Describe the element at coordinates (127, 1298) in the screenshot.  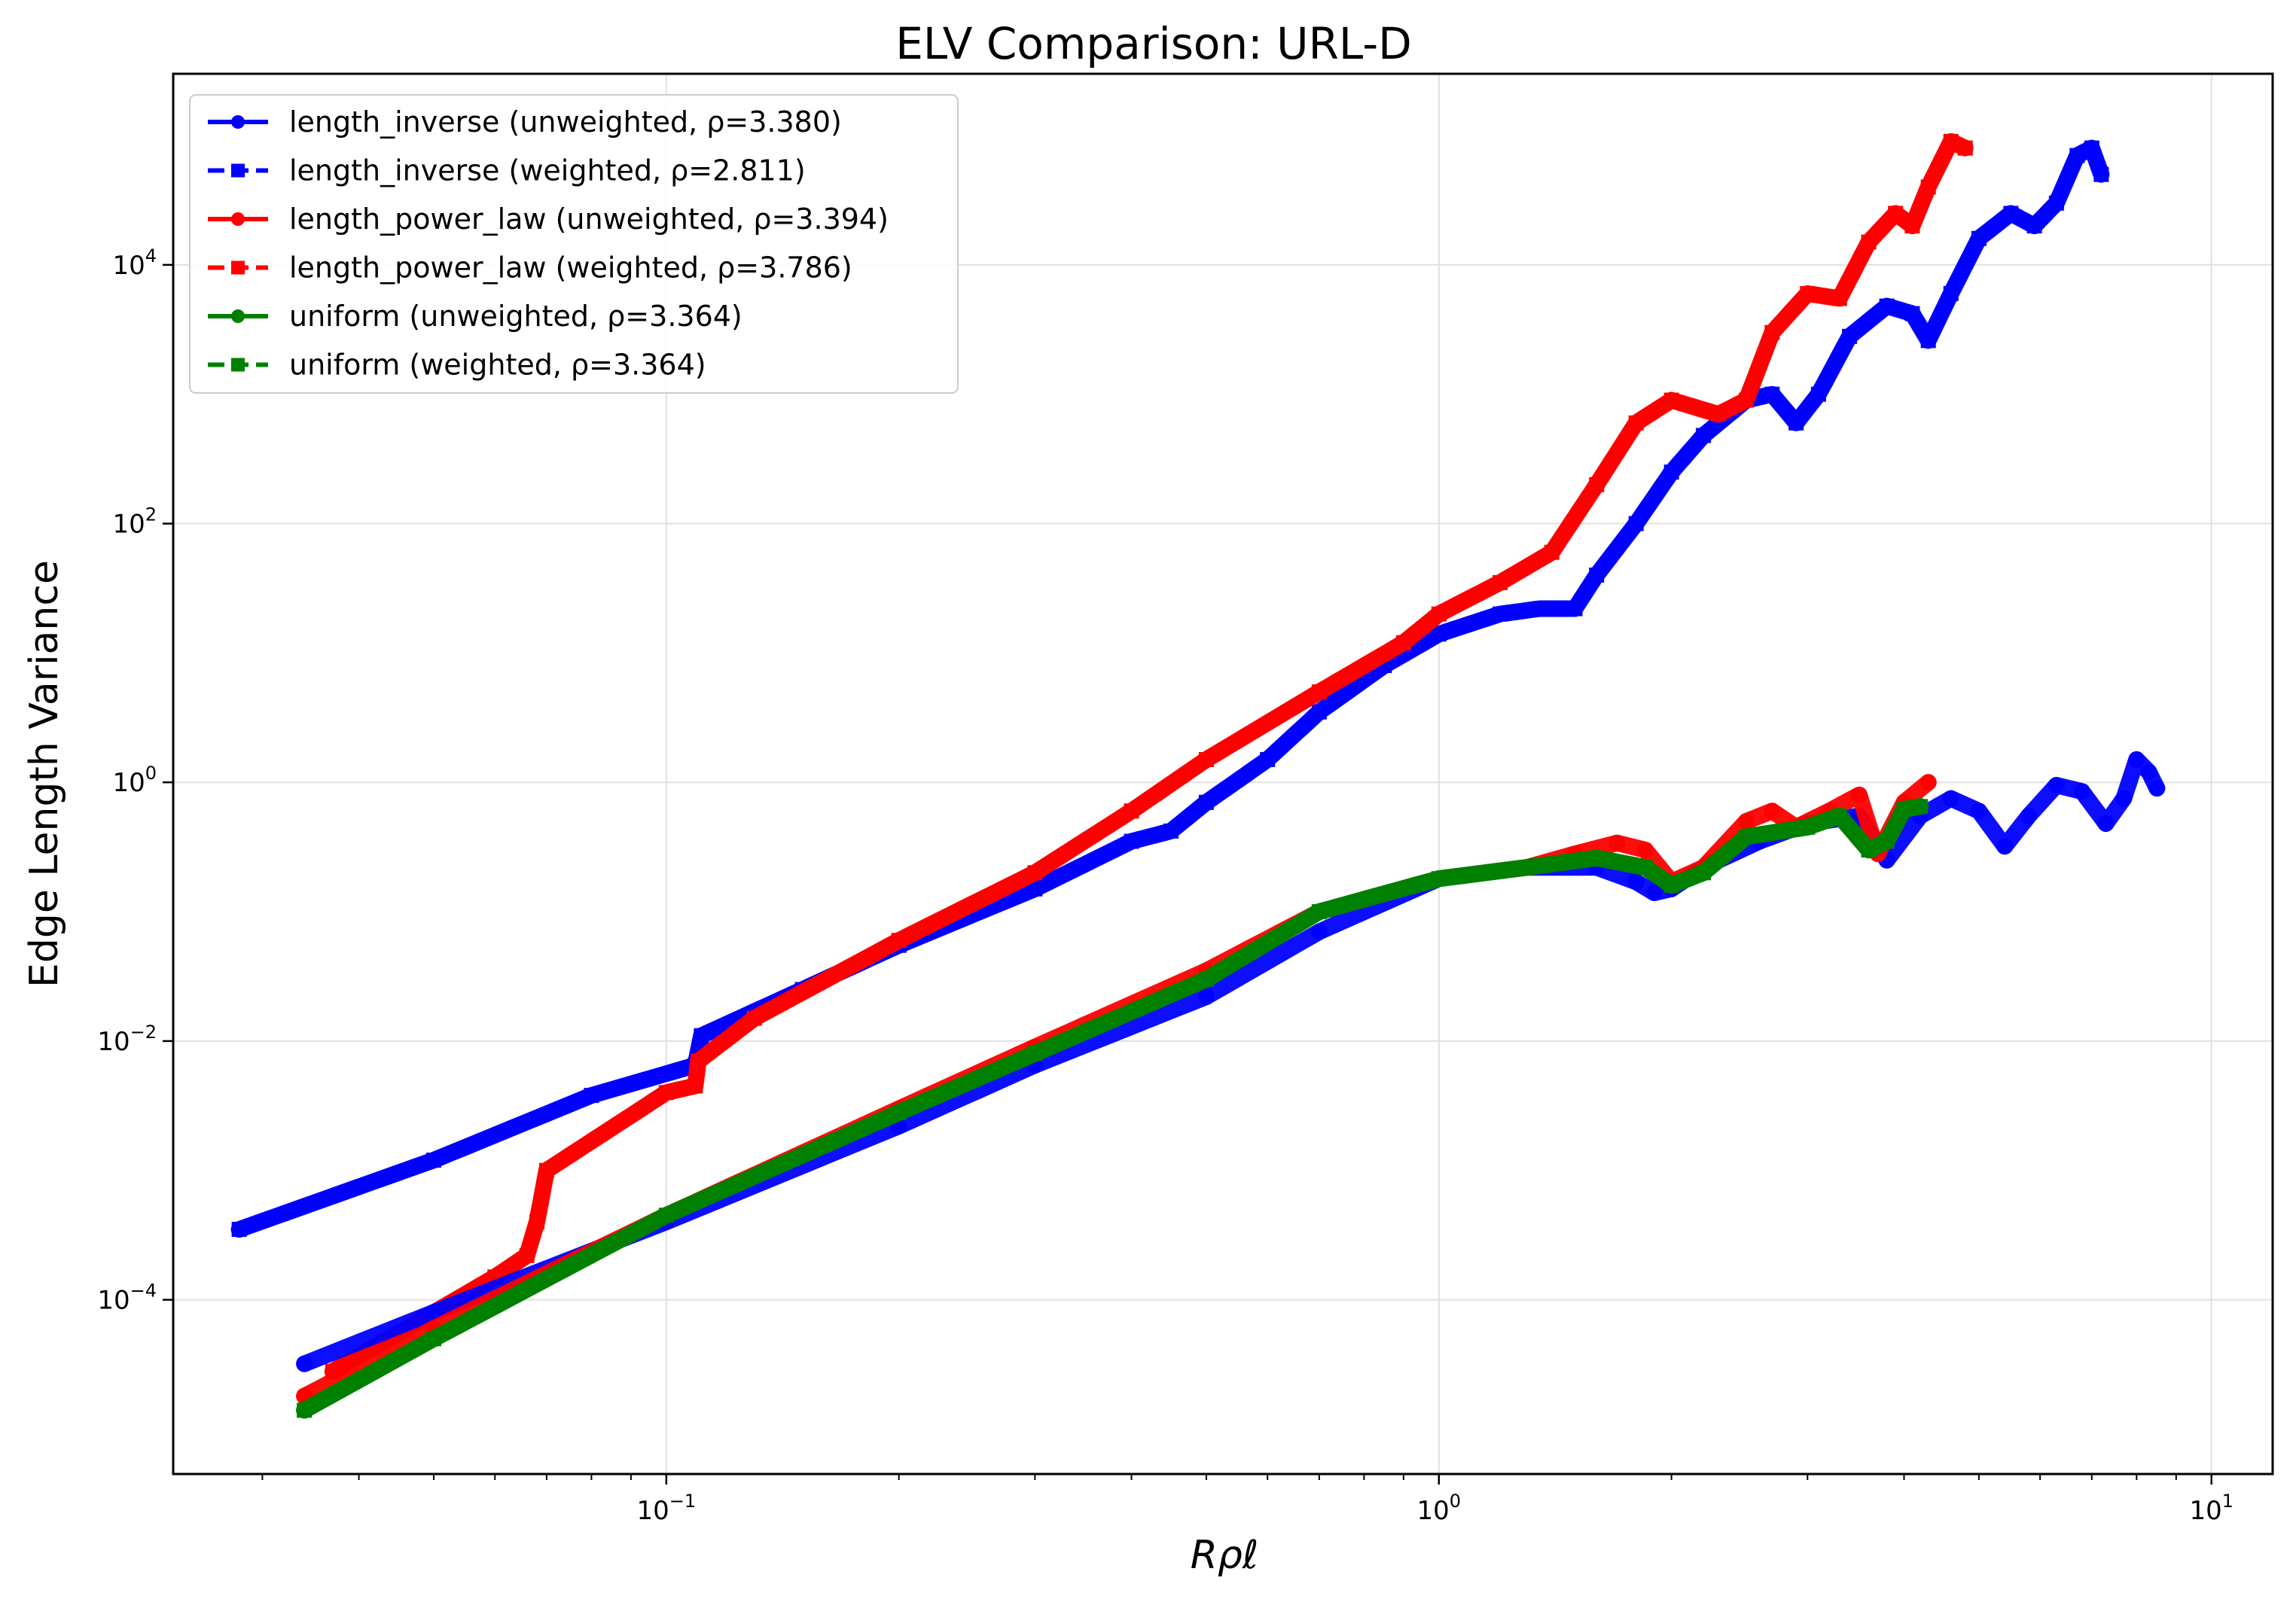
I see `y-tick-label: 10⁻⁴` at that location.